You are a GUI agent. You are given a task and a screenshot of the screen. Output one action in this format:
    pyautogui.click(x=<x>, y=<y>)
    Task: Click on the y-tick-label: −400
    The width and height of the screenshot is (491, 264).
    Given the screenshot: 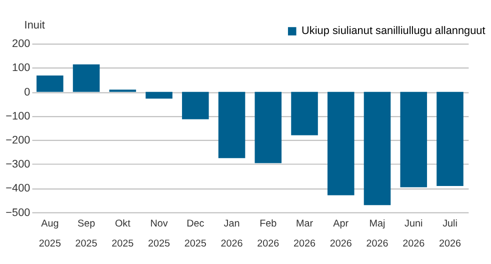 What is the action you would take?
    pyautogui.click(x=18, y=188)
    